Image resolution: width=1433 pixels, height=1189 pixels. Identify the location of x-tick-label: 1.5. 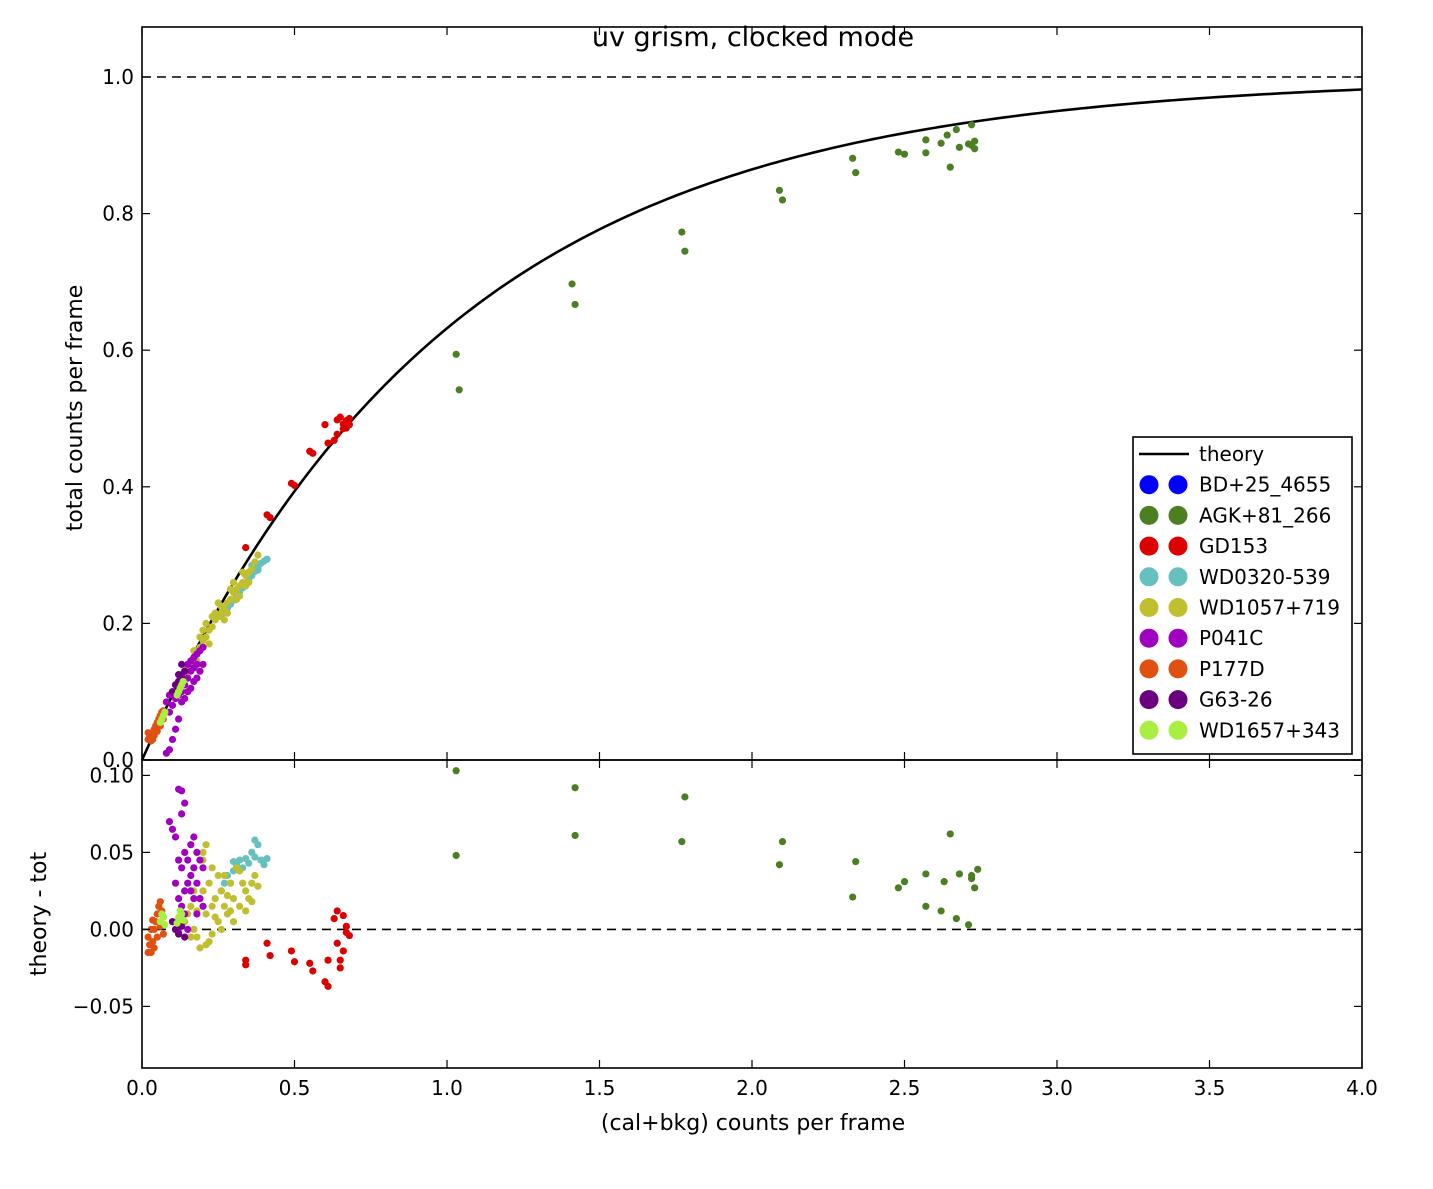
(600, 1088).